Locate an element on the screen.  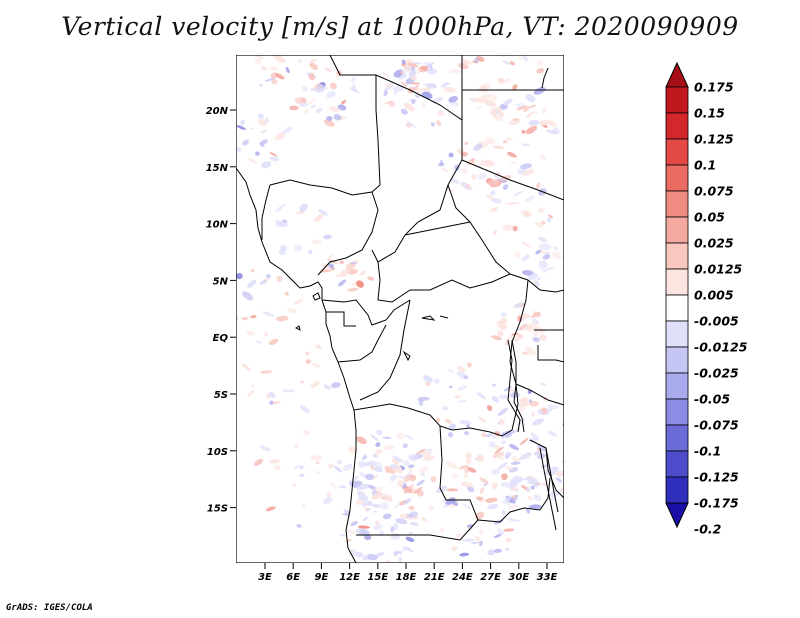
colorbar-level-label: -0.075 is located at coordinates (716, 425).